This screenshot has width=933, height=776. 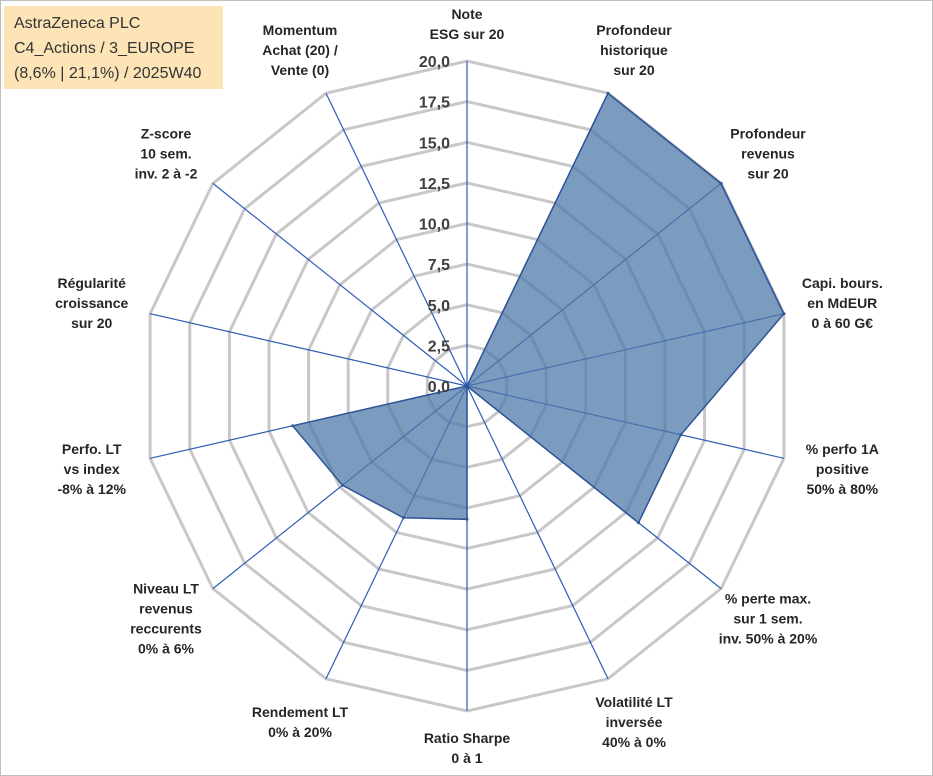 I want to click on category-label-6: Volatilité LT inversée 40% à 0%, so click(x=634, y=722).